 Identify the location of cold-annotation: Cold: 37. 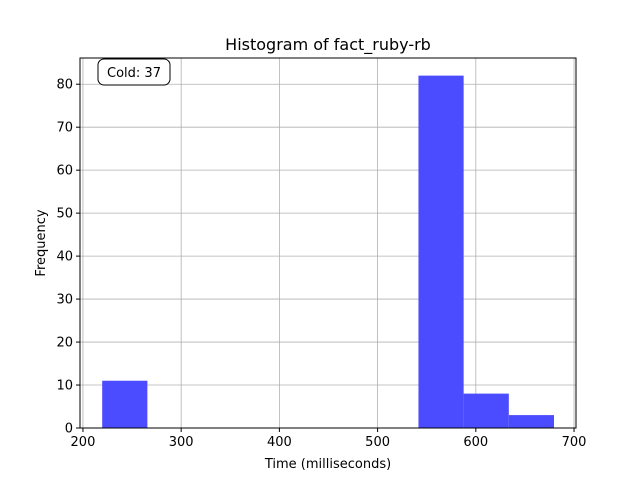
(134, 72).